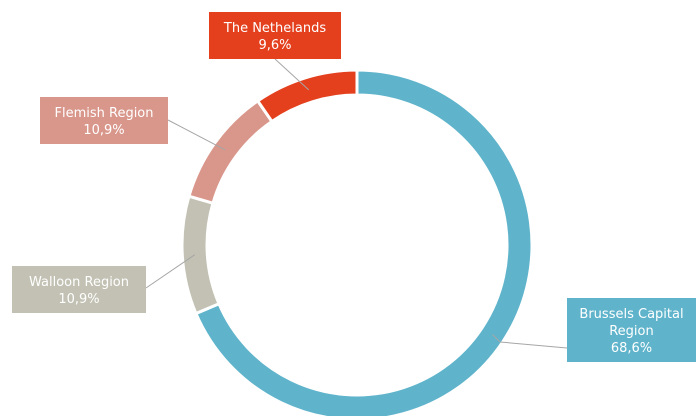 This screenshot has height=416, width=696. What do you see at coordinates (200, 255) in the screenshot?
I see `slice-walloon-region` at bounding box center [200, 255].